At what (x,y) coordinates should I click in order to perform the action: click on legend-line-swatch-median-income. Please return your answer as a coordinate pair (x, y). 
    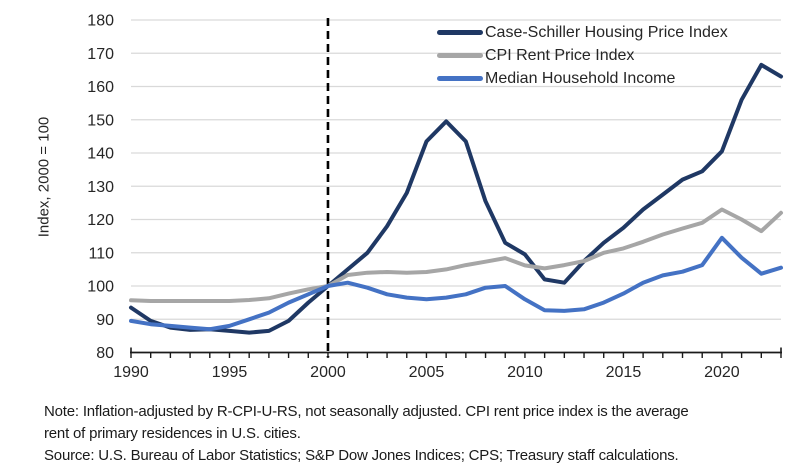
    Looking at the image, I should click on (460, 78).